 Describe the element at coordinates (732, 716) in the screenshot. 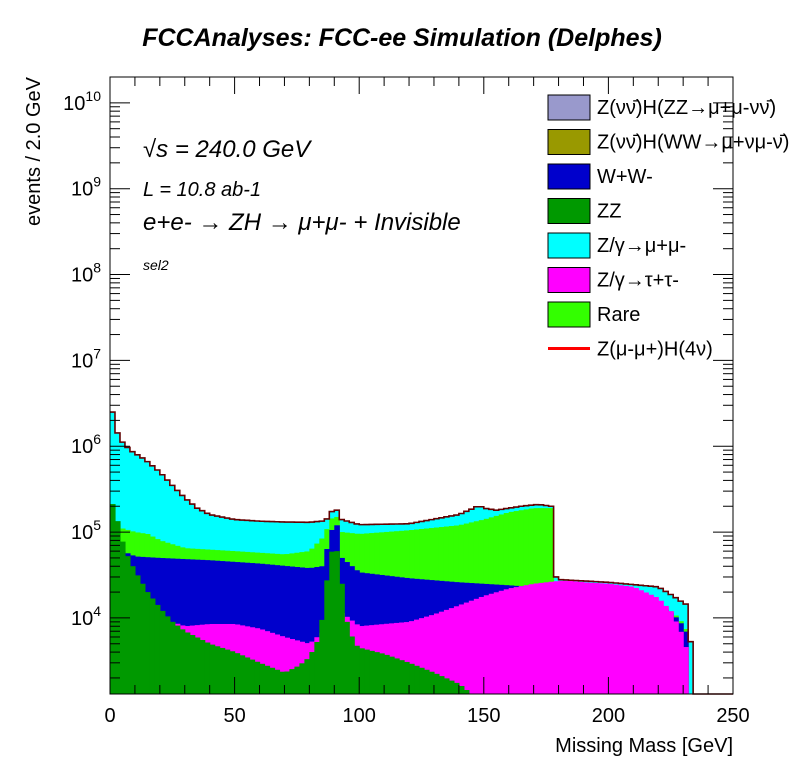

I see `x-tick-label: 250` at that location.